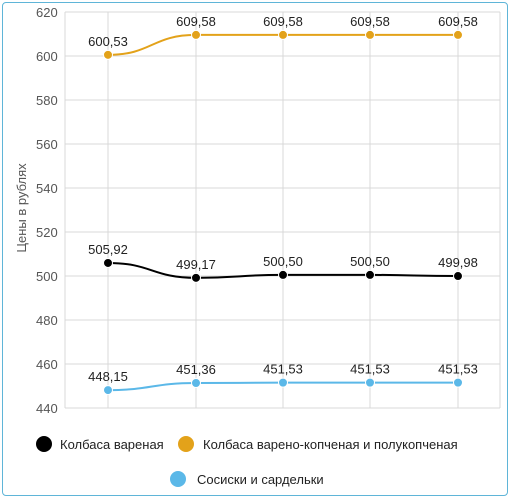  Describe the element at coordinates (260, 479) in the screenshot. I see `legend-label: Сосиски и сардельки` at that location.